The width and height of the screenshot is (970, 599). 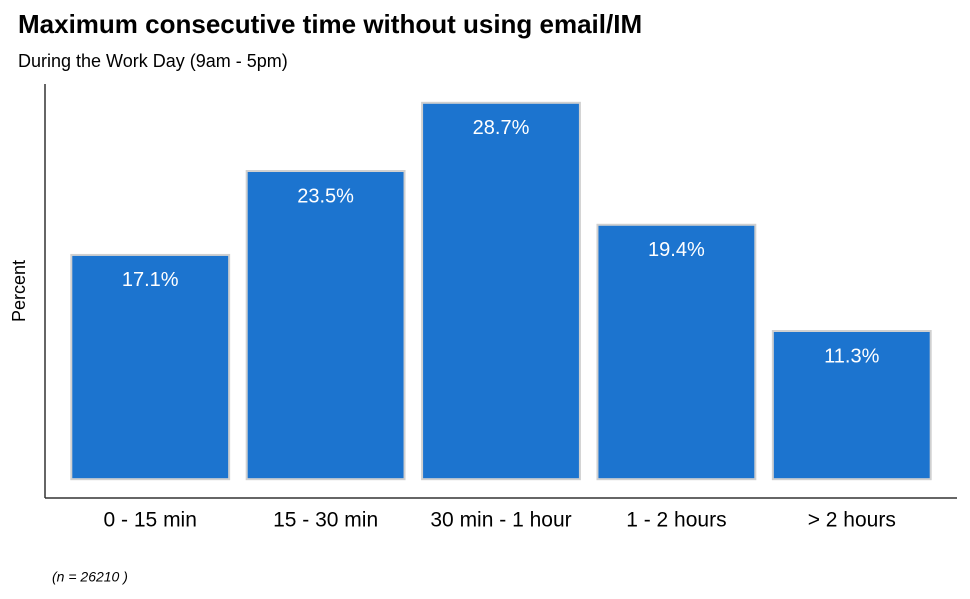 I want to click on caption: (n = 26210 ), so click(x=90, y=577).